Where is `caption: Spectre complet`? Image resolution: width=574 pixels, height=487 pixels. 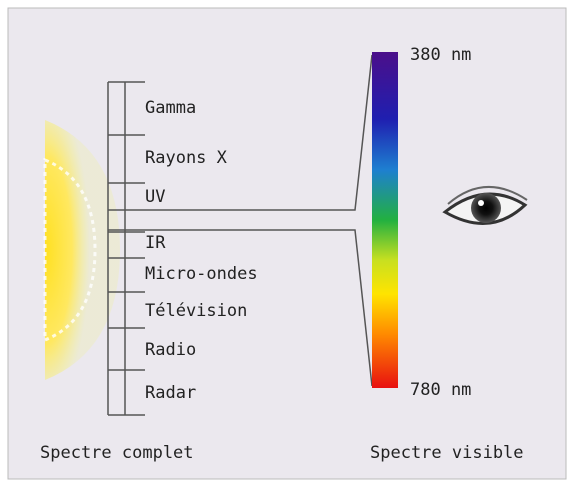 caption: Spectre complet is located at coordinates (117, 453).